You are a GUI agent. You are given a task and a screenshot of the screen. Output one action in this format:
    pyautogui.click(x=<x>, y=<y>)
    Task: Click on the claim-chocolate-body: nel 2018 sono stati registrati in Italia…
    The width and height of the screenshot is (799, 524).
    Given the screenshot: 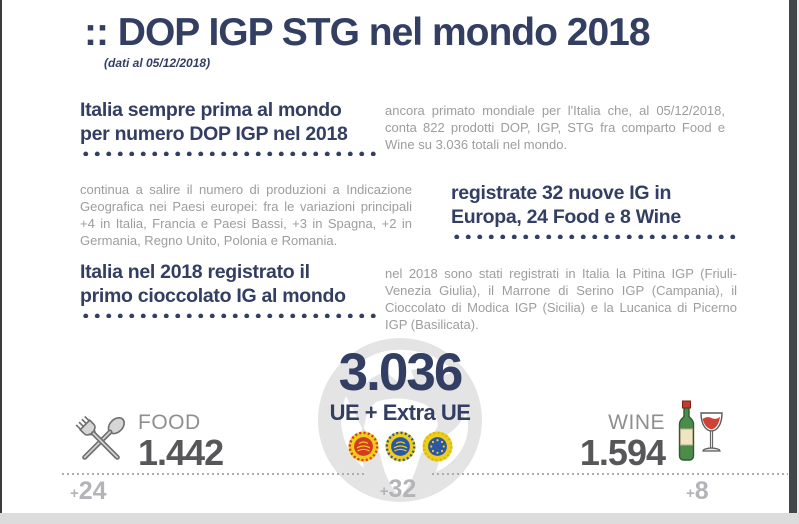 What is the action you would take?
    pyautogui.click(x=561, y=299)
    